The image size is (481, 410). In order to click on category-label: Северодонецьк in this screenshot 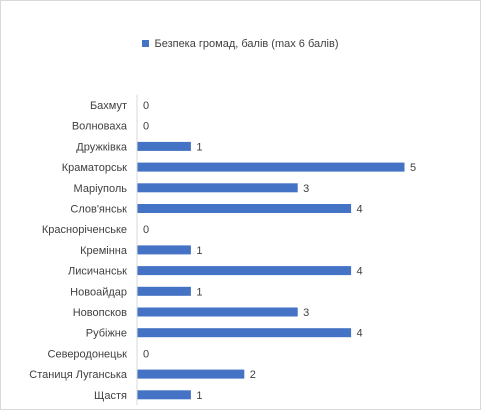, I will do `click(88, 354)`.